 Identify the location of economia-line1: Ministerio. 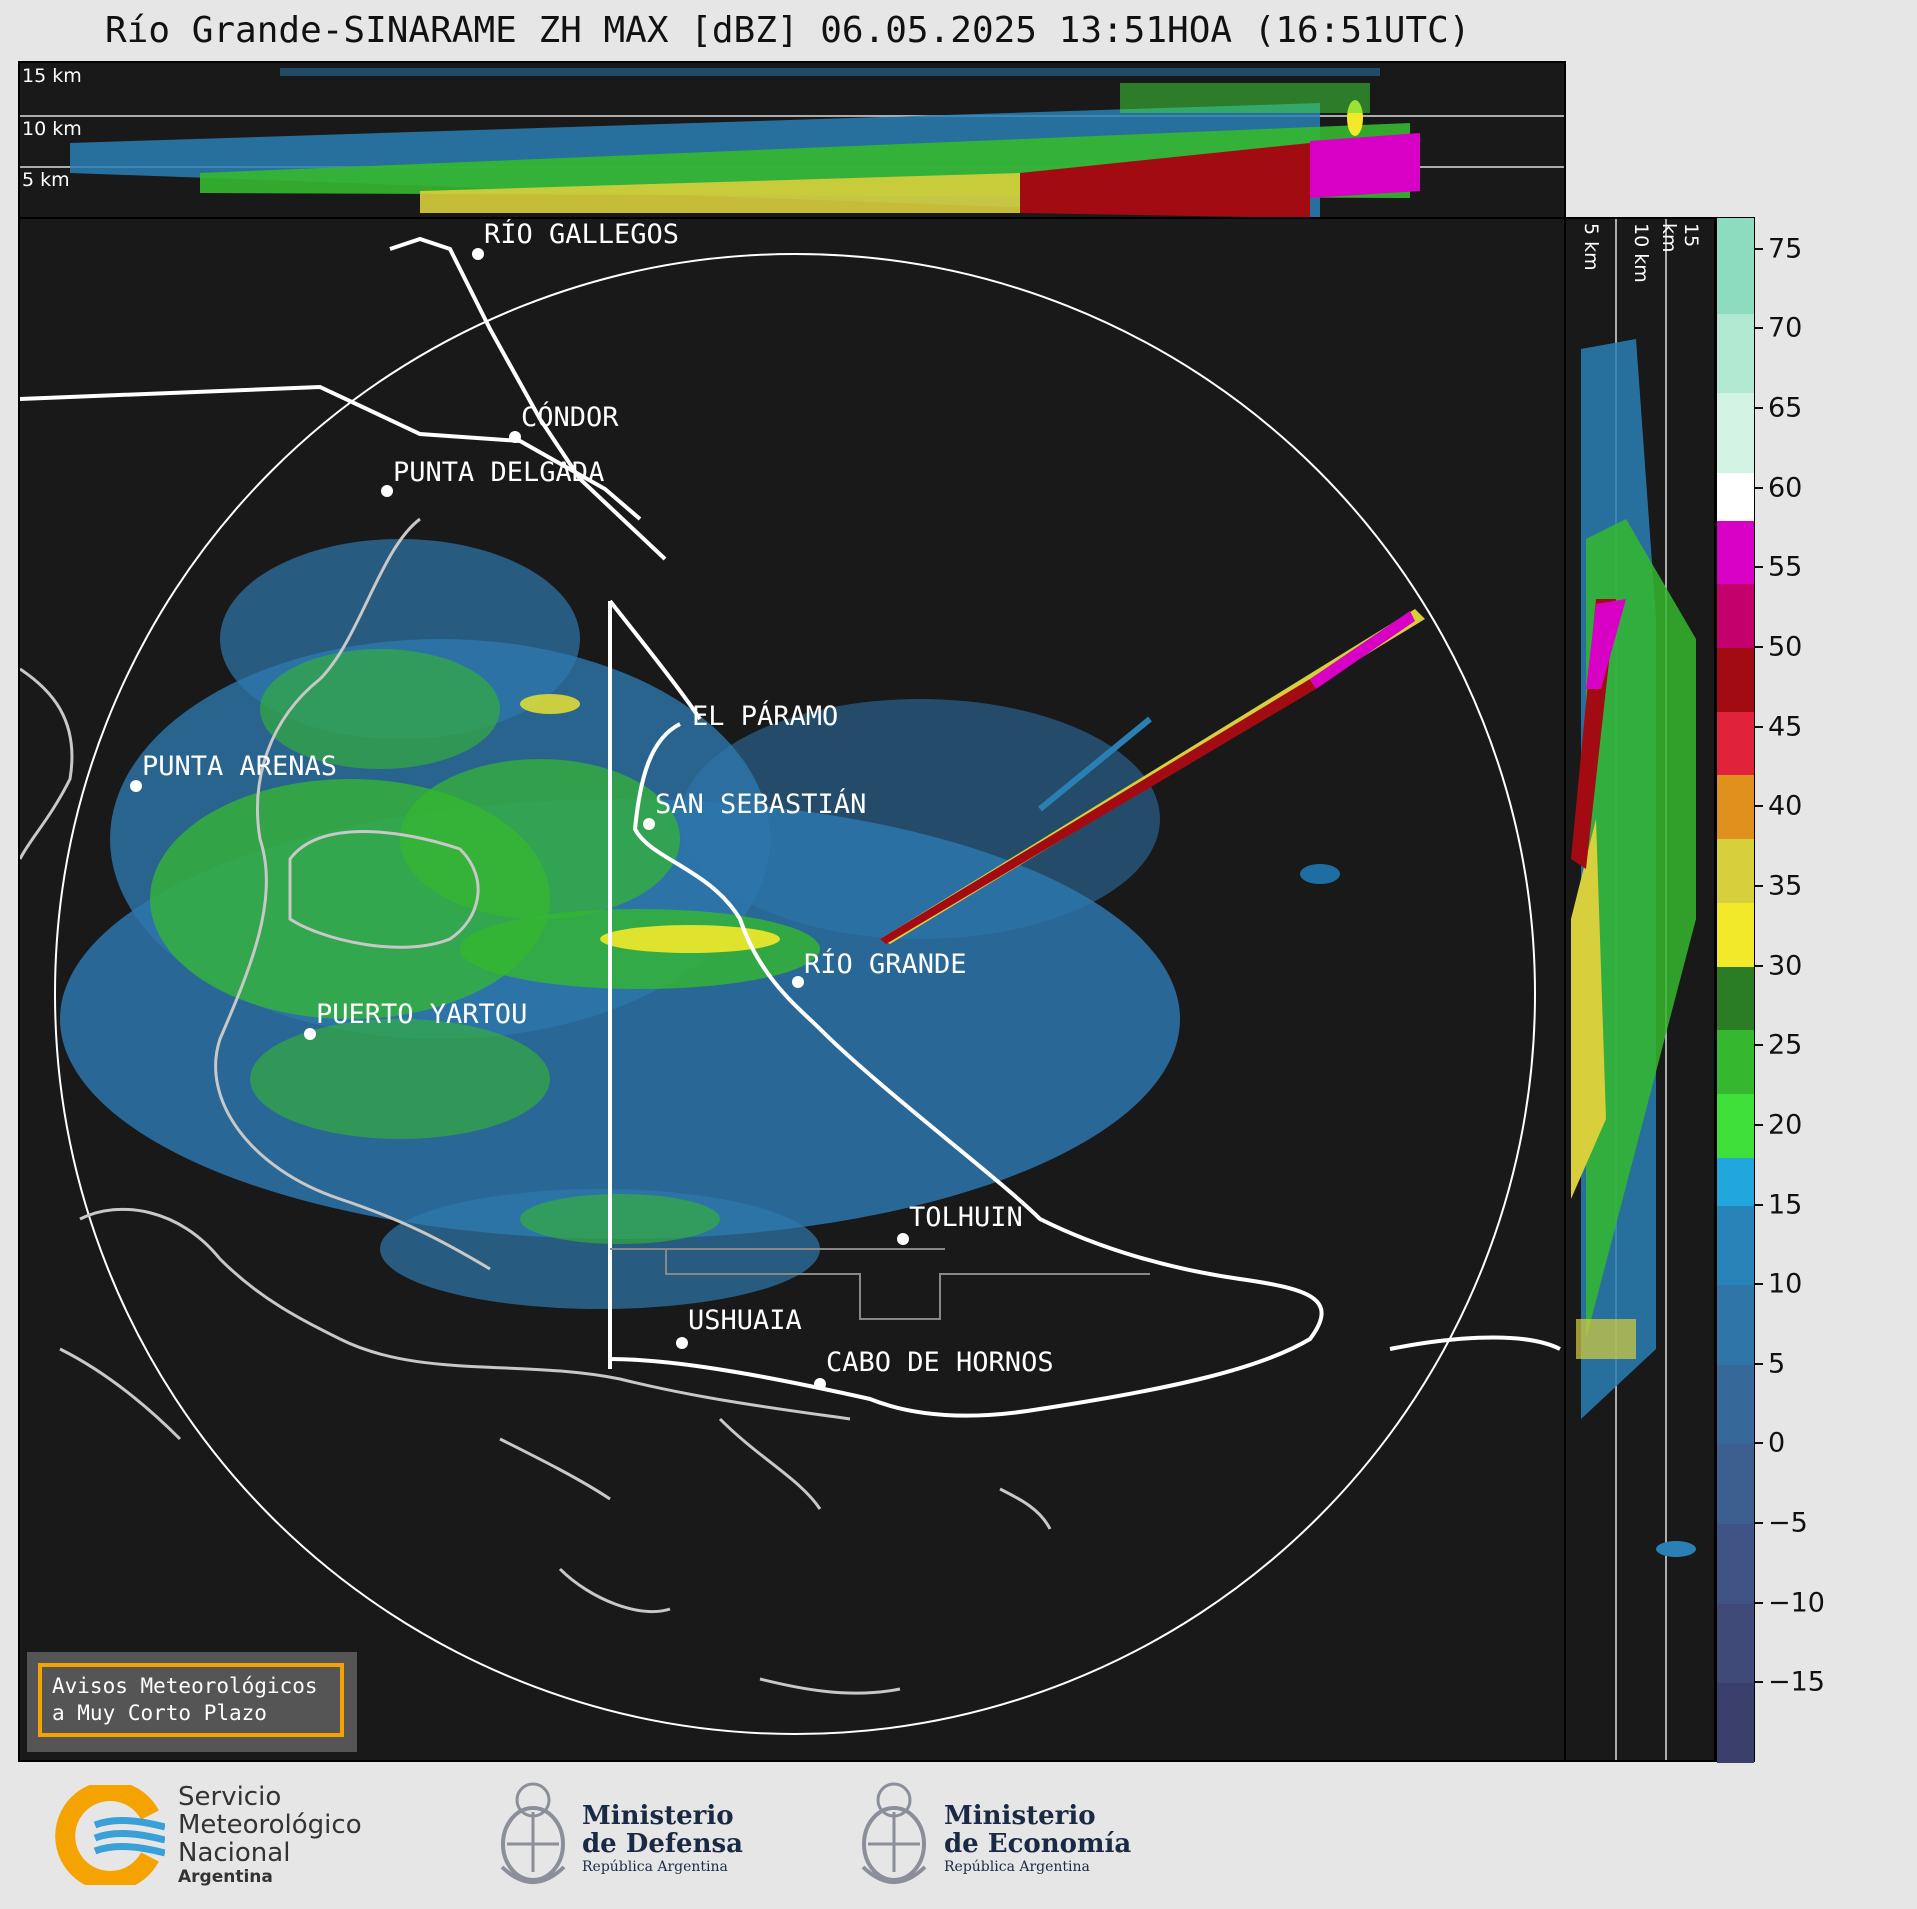
(1020, 1816).